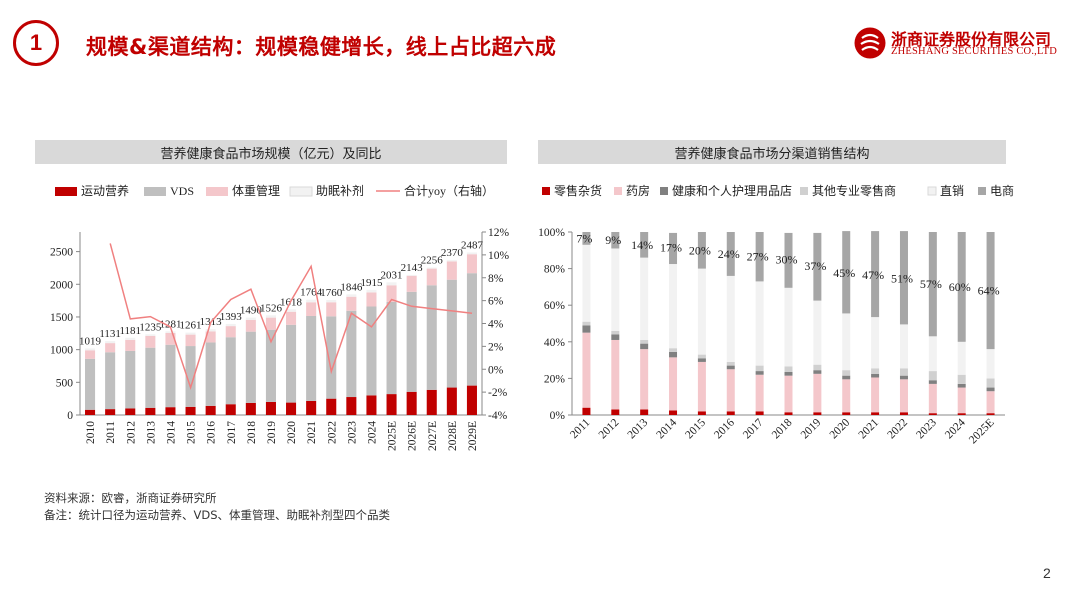 The height and width of the screenshot is (600, 1067). I want to click on x-tick-label: 2010, so click(91, 432).